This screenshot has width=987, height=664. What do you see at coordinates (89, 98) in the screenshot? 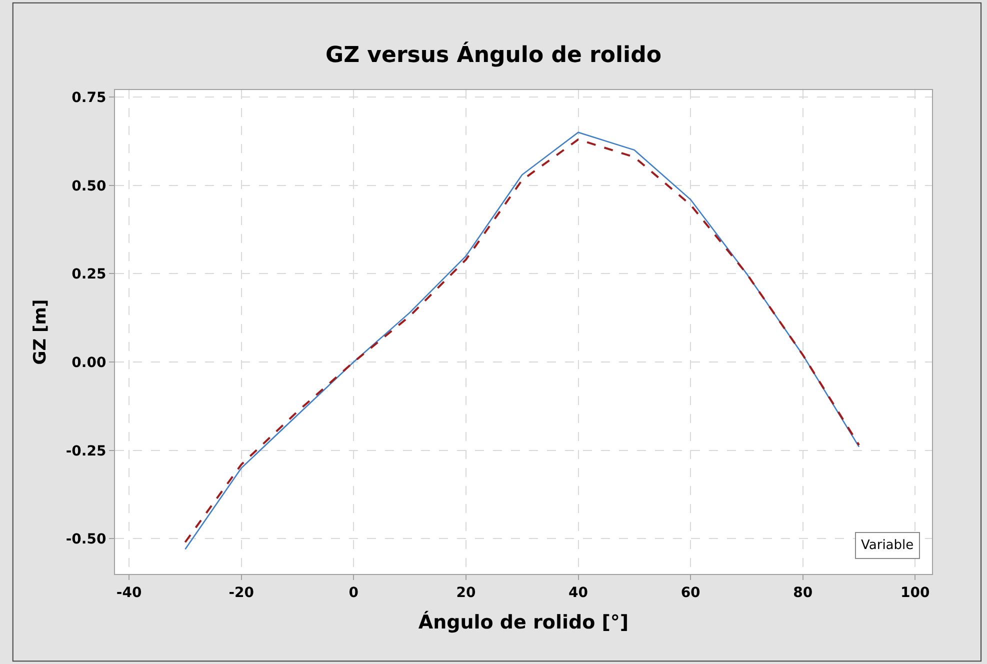
I see `y-tick-label: 0.75` at bounding box center [89, 98].